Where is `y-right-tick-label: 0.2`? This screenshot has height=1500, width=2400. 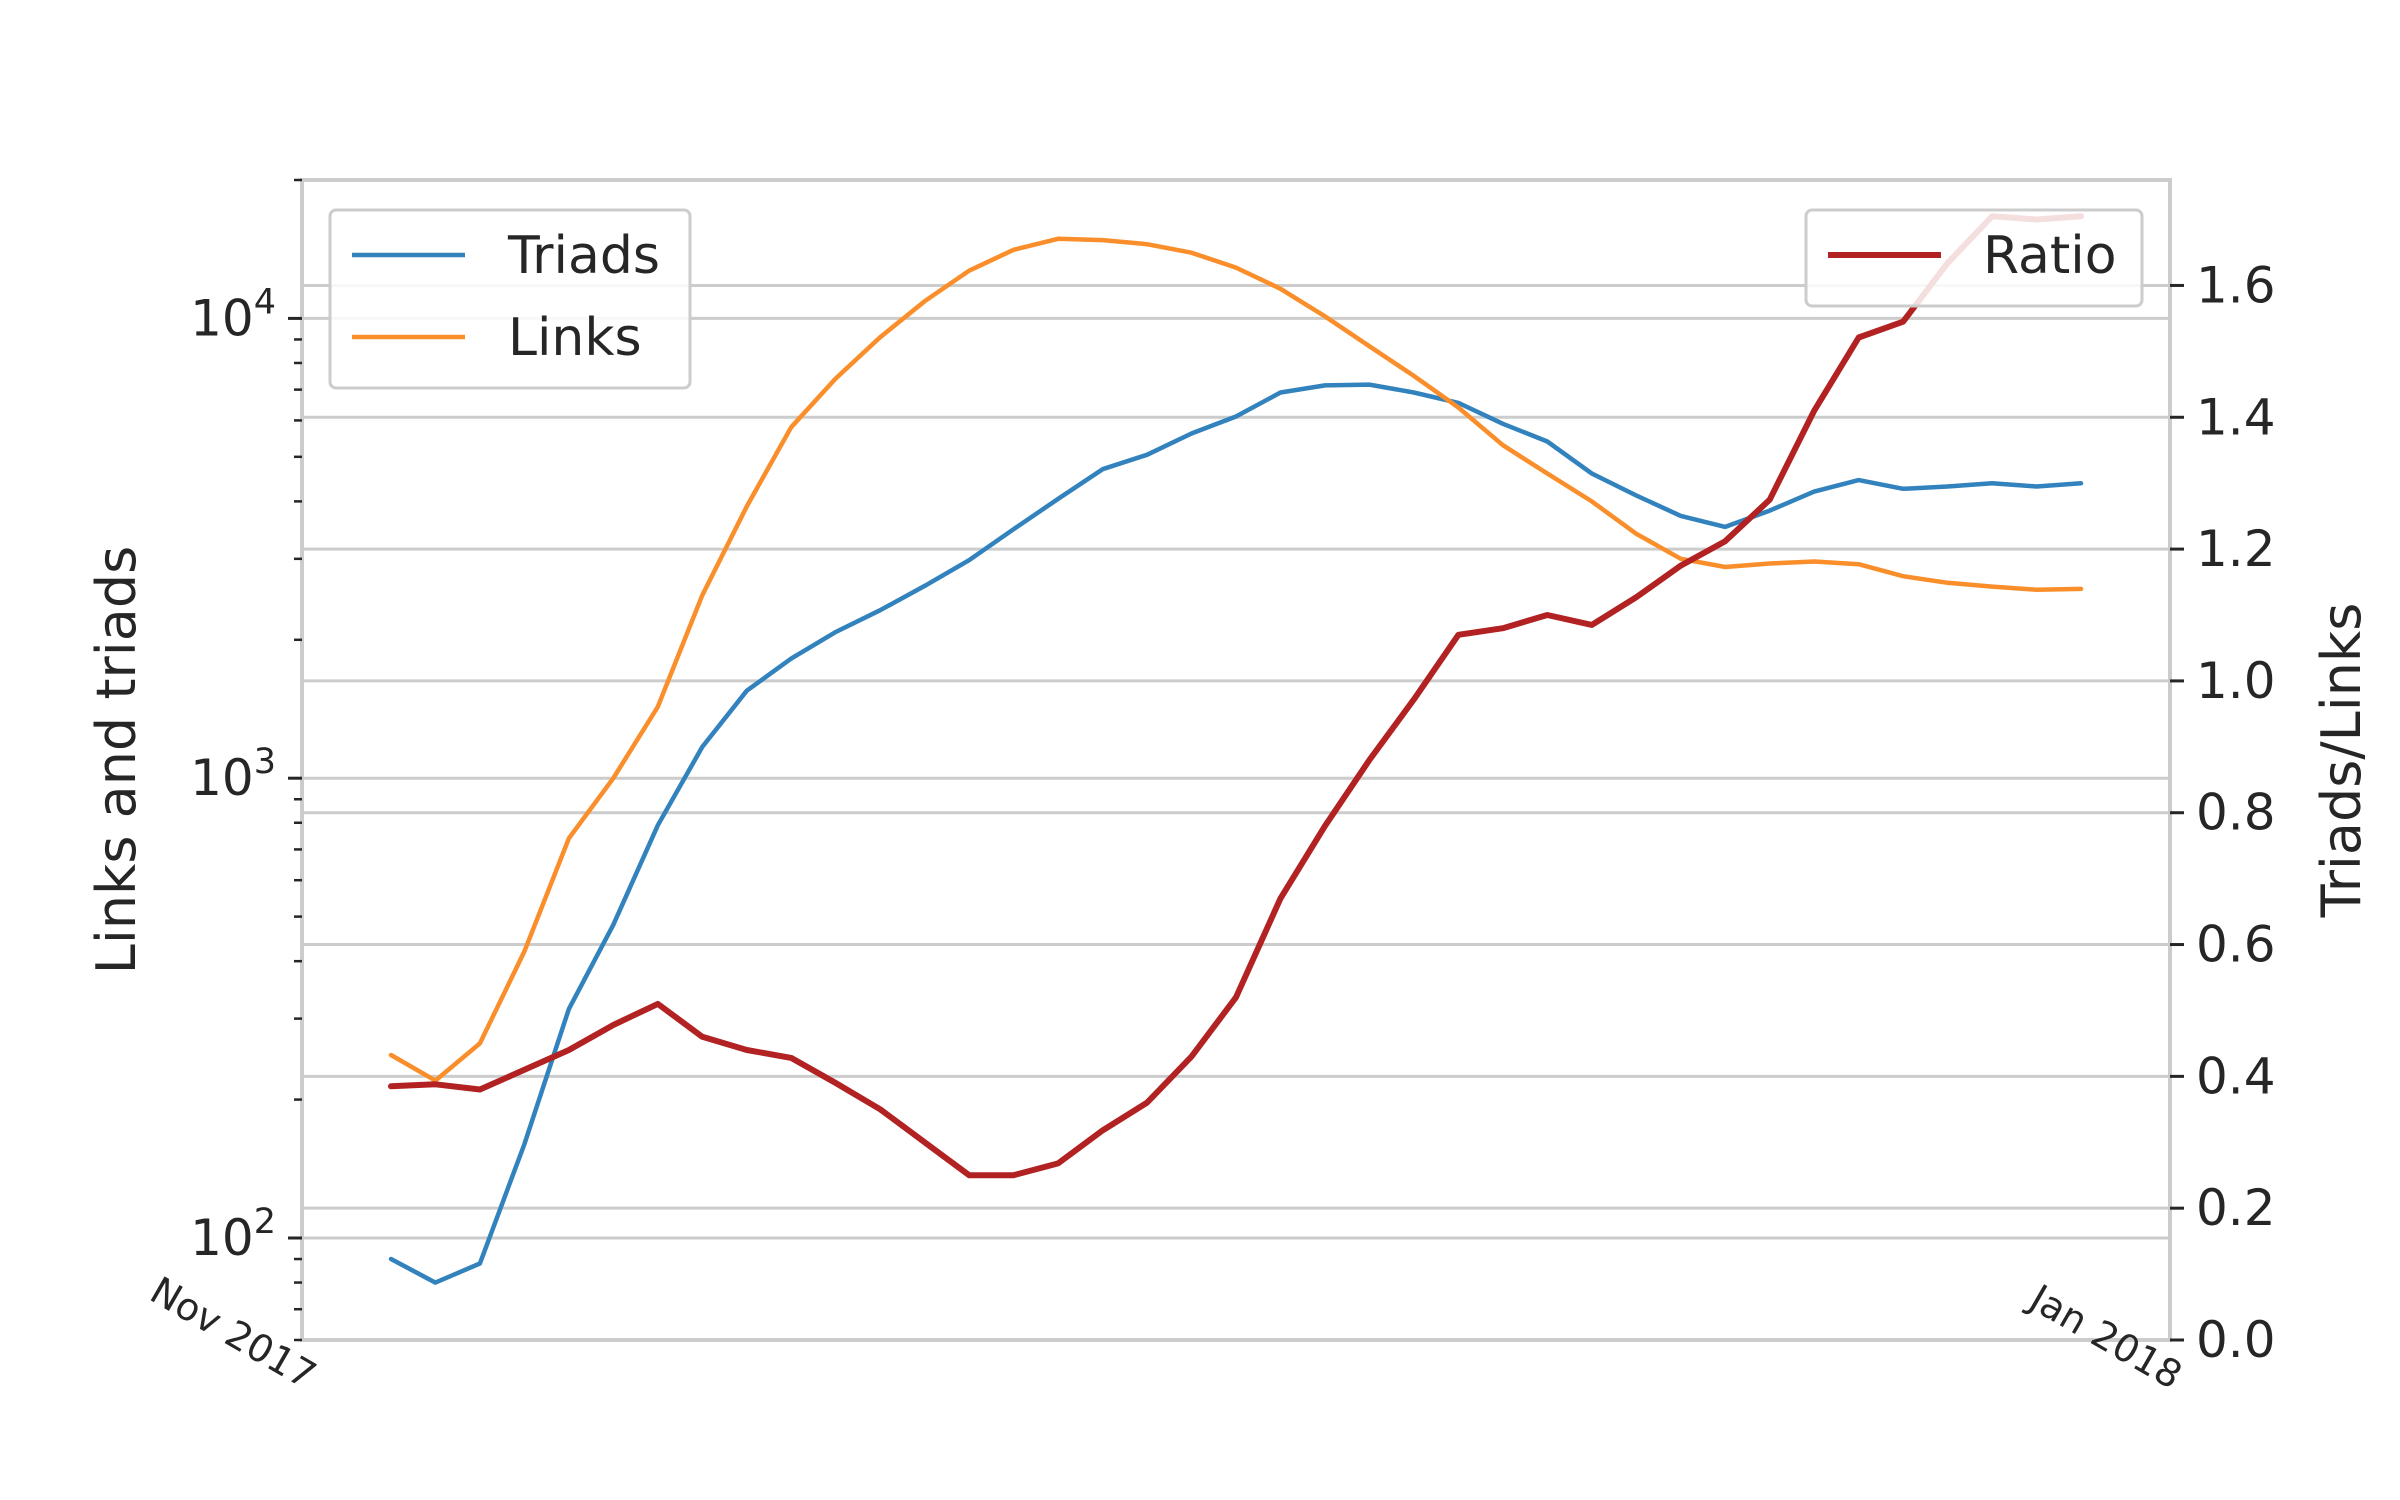
y-right-tick-label: 0.2 is located at coordinates (2236, 1208).